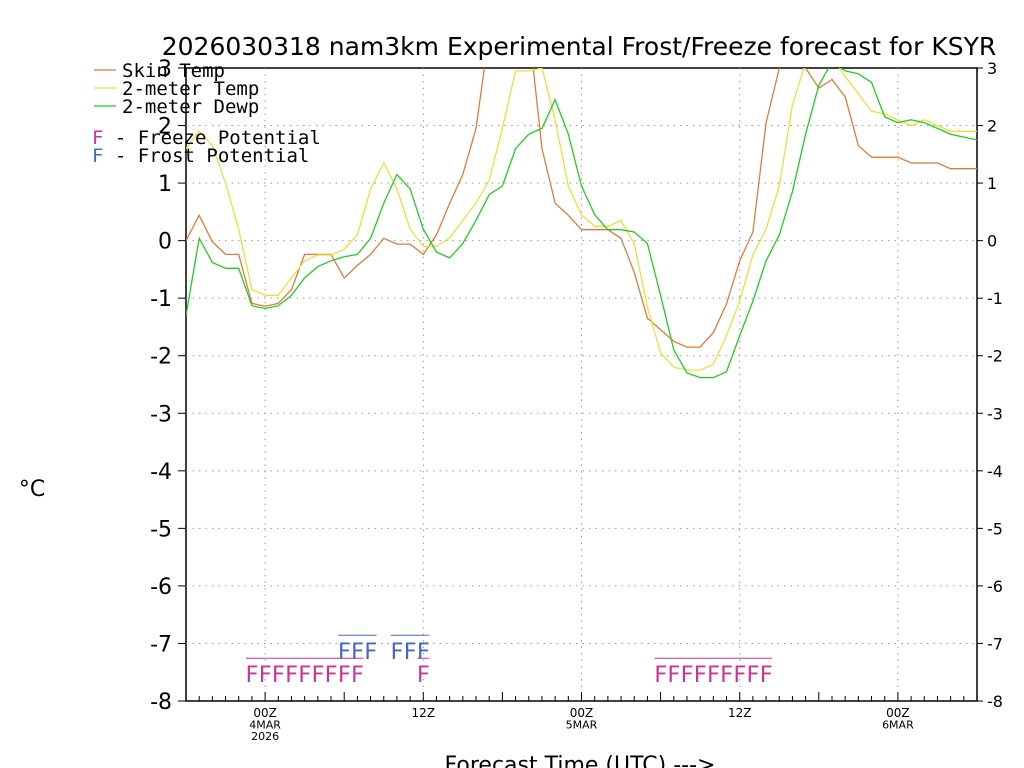 This screenshot has width=1024, height=768. I want to click on legend-potential-label: F - Frost Potential, so click(200, 156).